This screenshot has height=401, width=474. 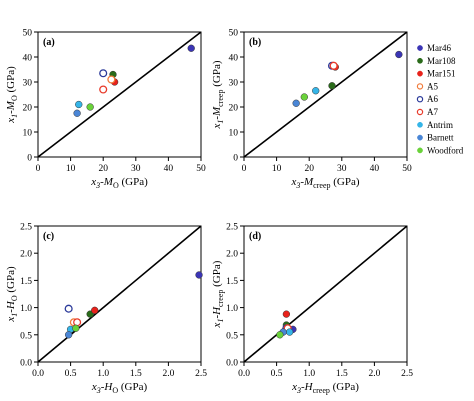 I want to click on y-axis-title: x1-HO (GPa), so click(x=12, y=294).